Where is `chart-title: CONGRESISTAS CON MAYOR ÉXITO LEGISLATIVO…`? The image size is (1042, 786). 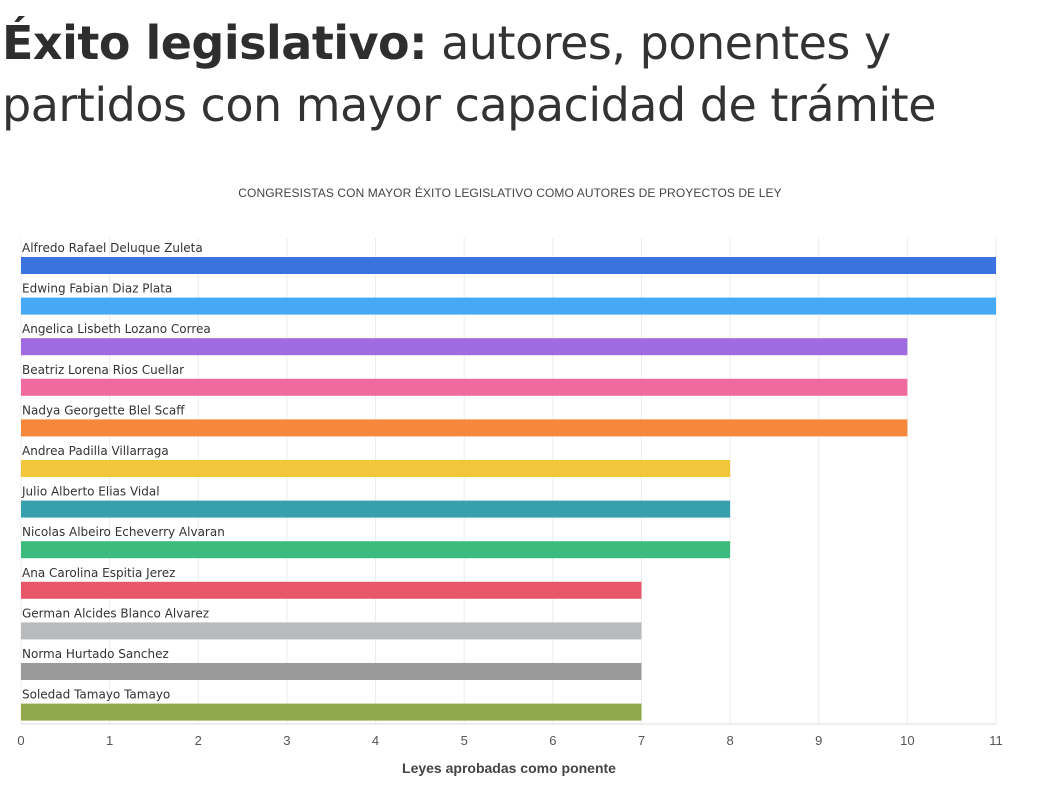
chart-title: CONGRESISTAS CON MAYOR ÉXITO LEGISLATIVO… is located at coordinates (510, 193).